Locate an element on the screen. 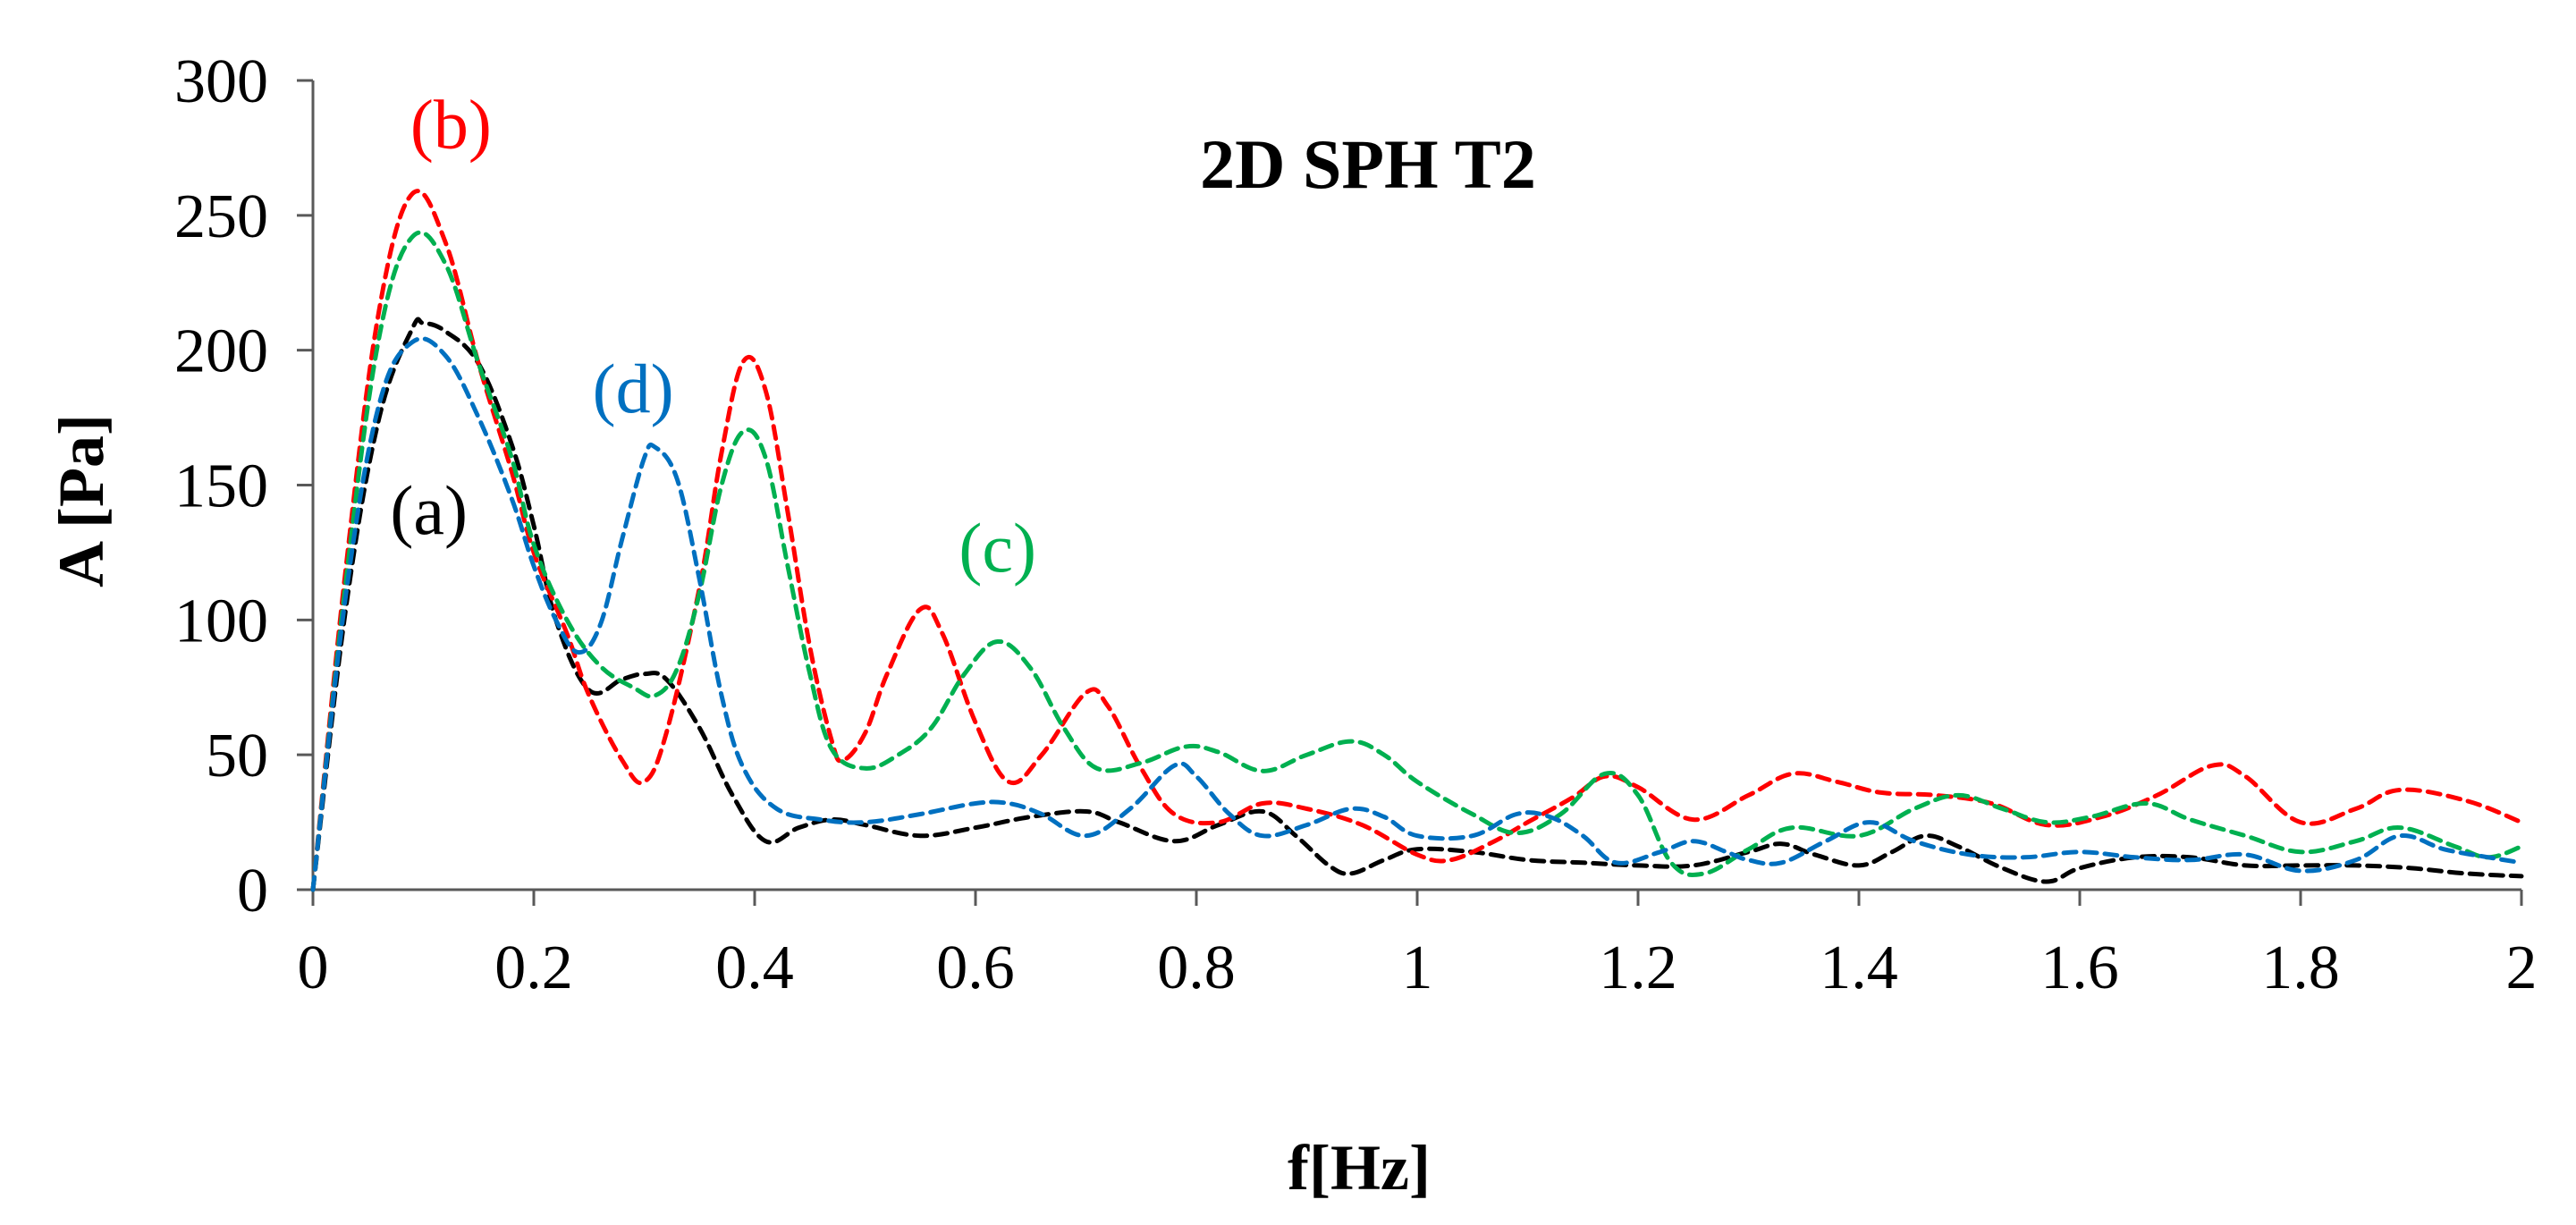 Image resolution: width=2576 pixels, height=1225 pixels. y-axis: 0 50 100 150 200 250 300 is located at coordinates (244, 486).